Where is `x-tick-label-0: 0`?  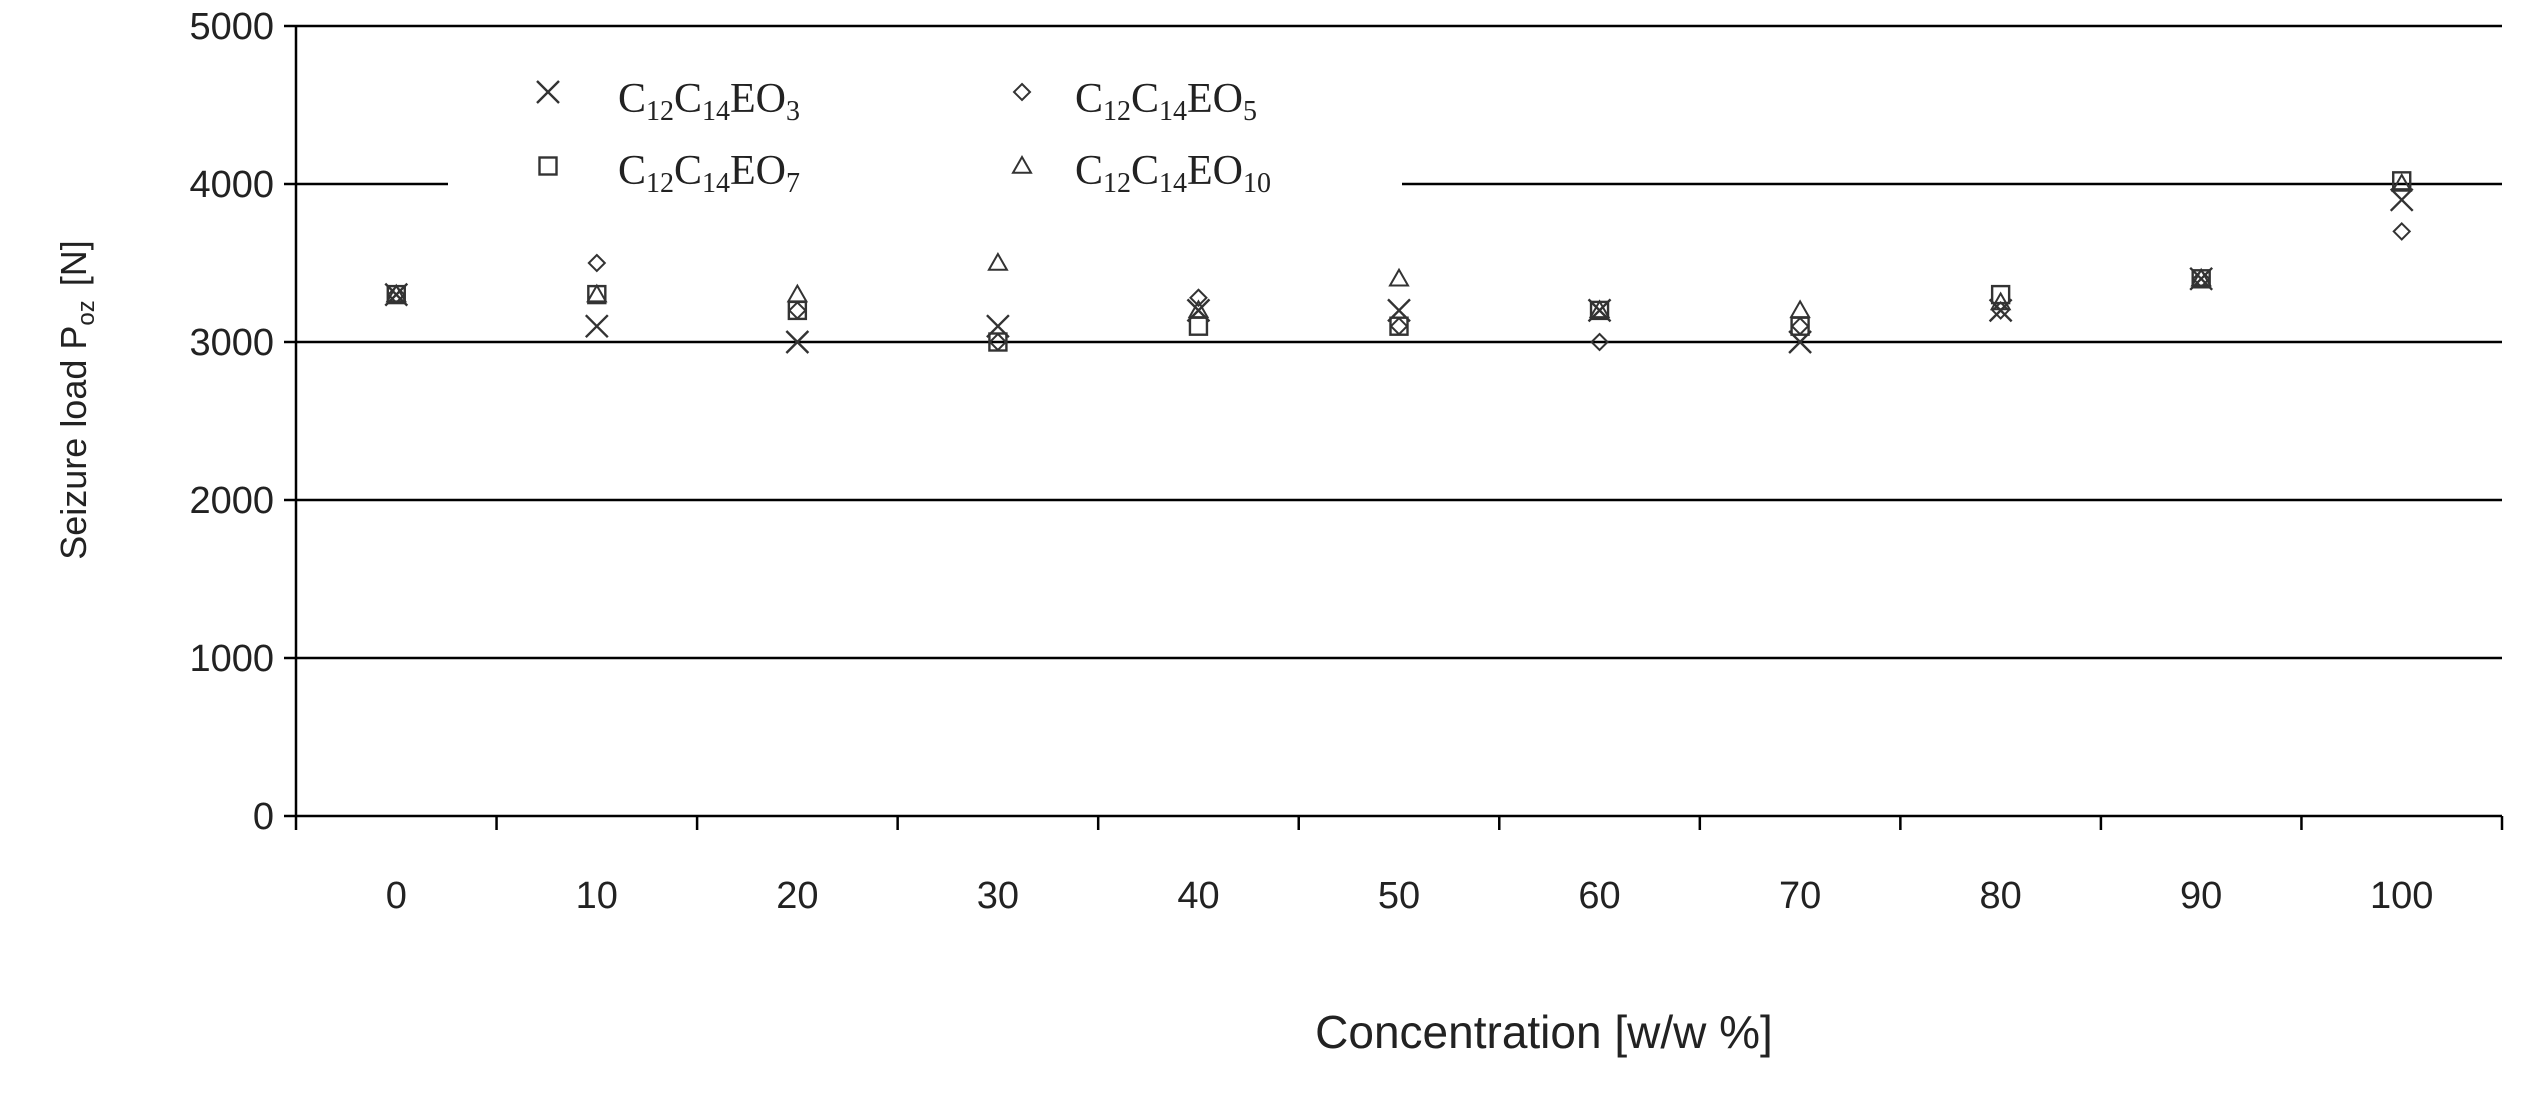 x-tick-label-0: 0 is located at coordinates (396, 896).